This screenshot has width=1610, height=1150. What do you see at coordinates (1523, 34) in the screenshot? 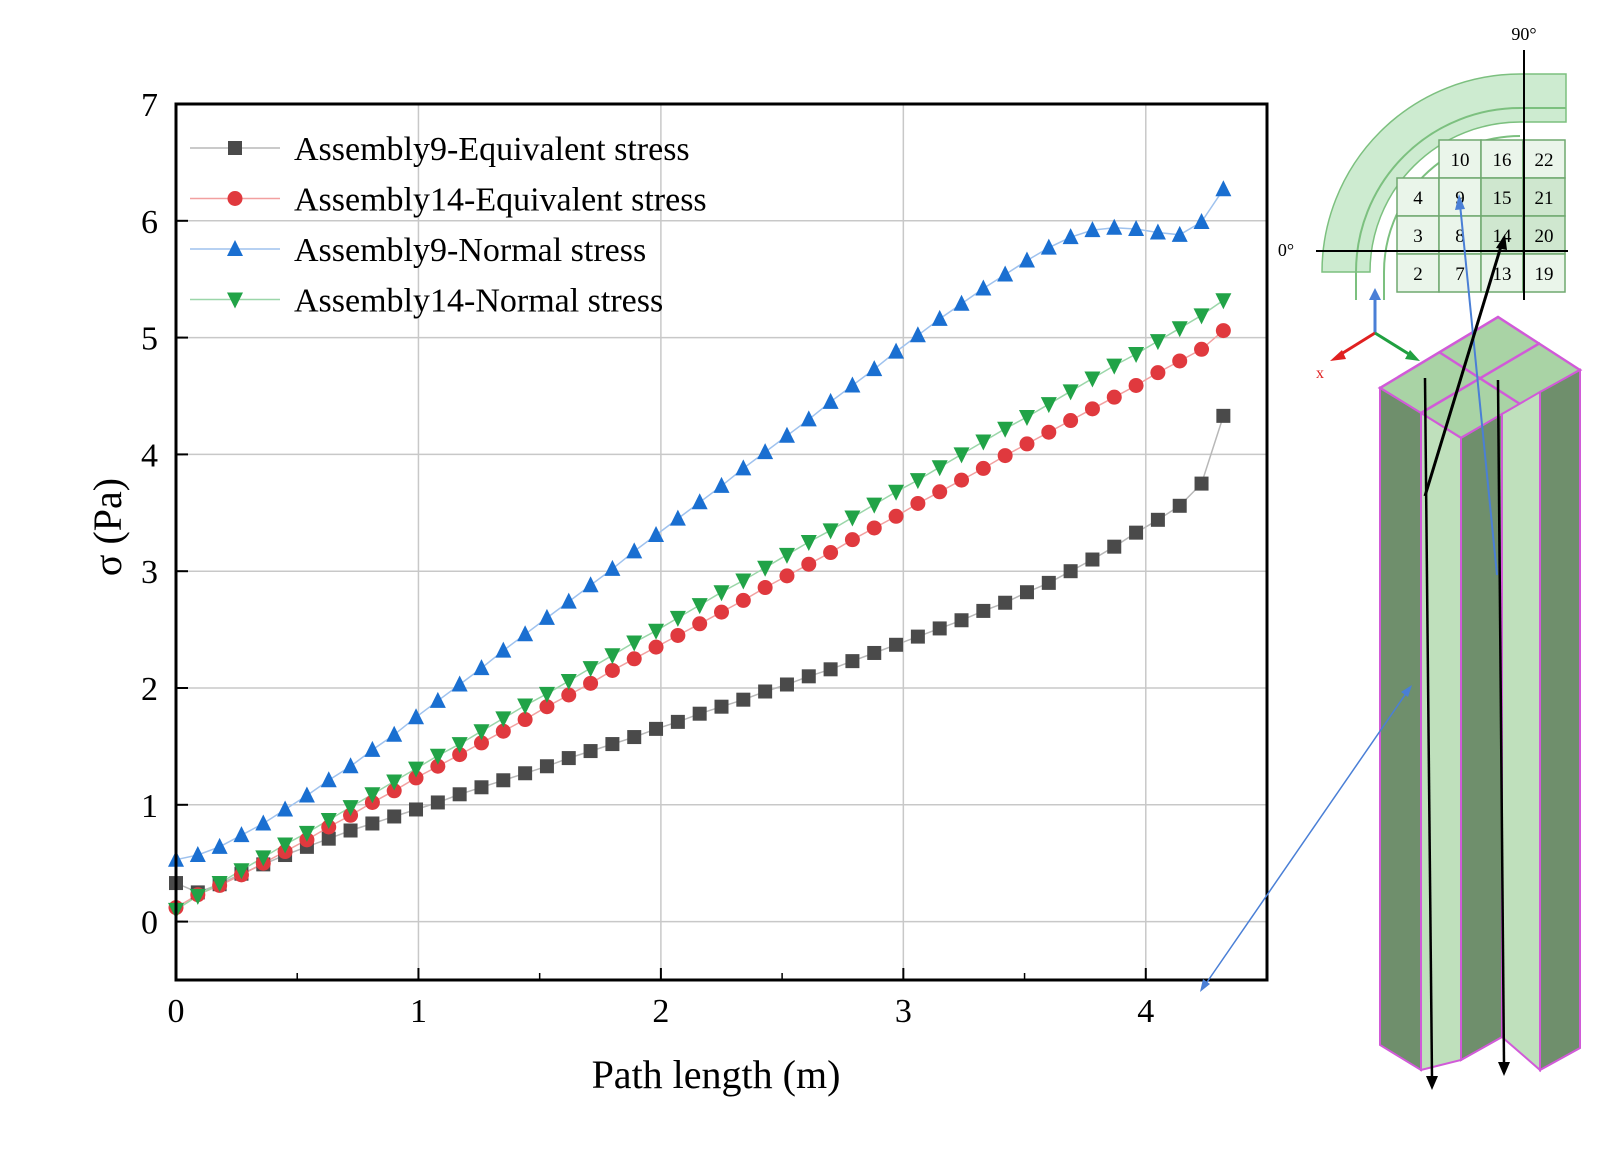
I see `angle-90-label: 90°` at bounding box center [1523, 34].